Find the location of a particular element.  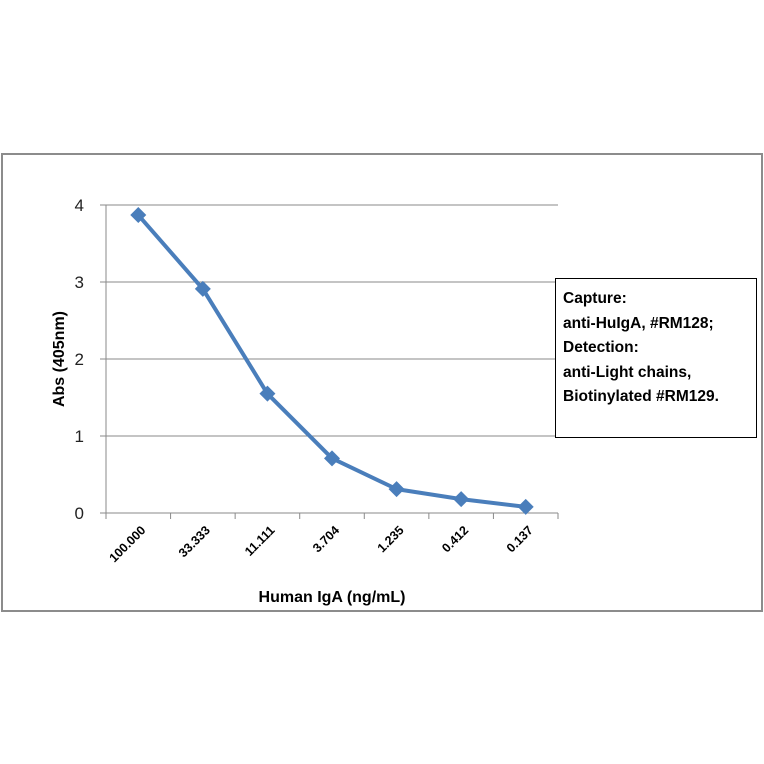

x-tick-label: 3.704 is located at coordinates (326, 539).